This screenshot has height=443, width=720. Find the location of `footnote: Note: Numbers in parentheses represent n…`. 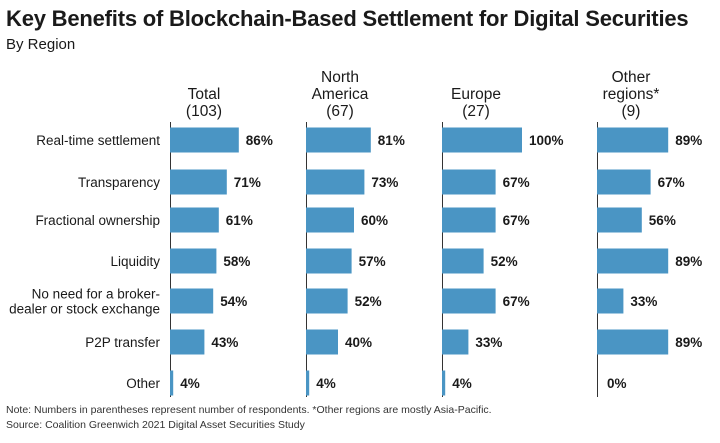

footnote: Note: Numbers in parentheses represent n… is located at coordinates (249, 410).